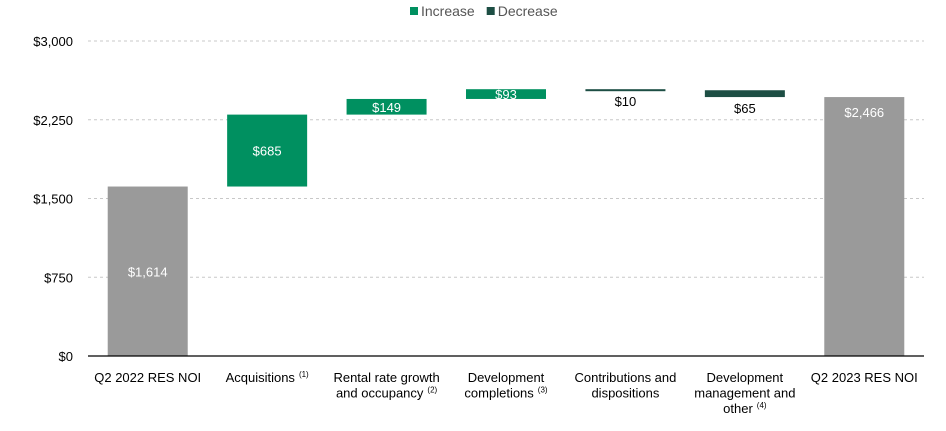  What do you see at coordinates (380, 393) in the screenshot?
I see `category-label-line: and occupancy` at bounding box center [380, 393].